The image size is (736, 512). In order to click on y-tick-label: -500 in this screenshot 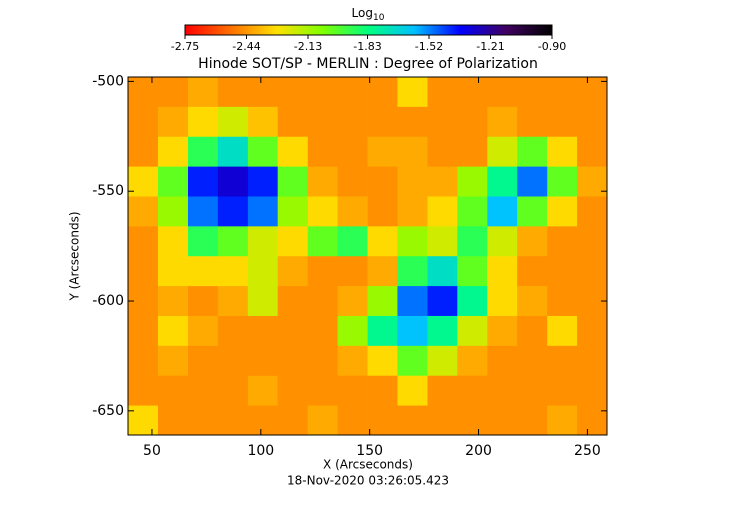, I will do `click(108, 81)`.